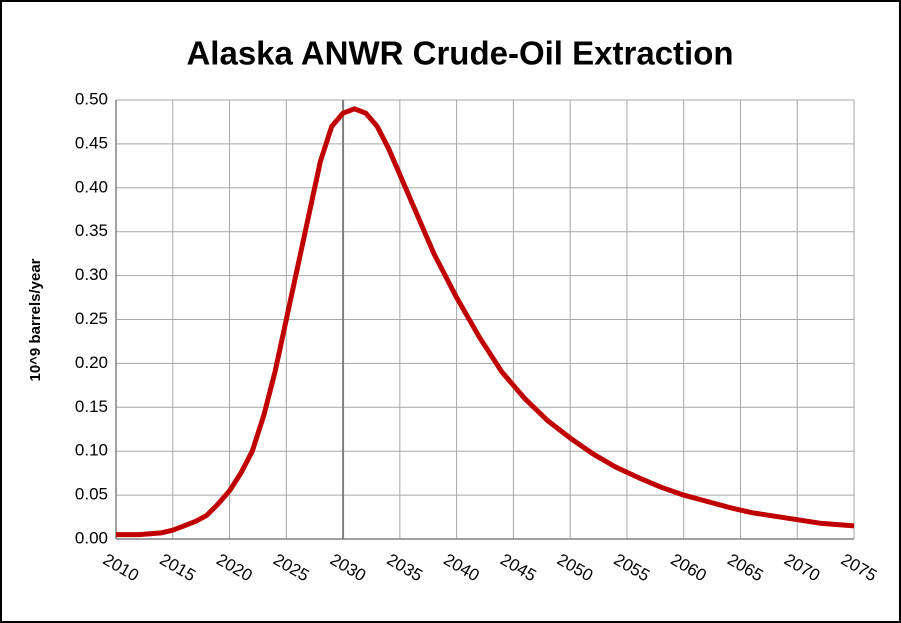 The height and width of the screenshot is (623, 901). I want to click on y-axis-label: 10^9 barrels/year, so click(35, 319).